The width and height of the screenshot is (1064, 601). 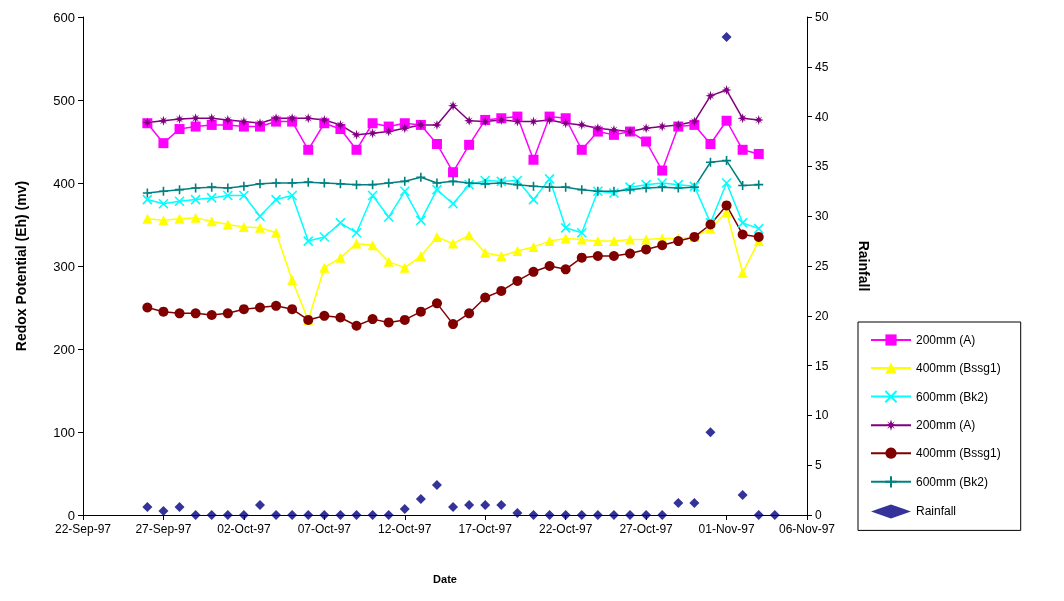 I want to click on y2-tick-label: 0, so click(x=818, y=515).